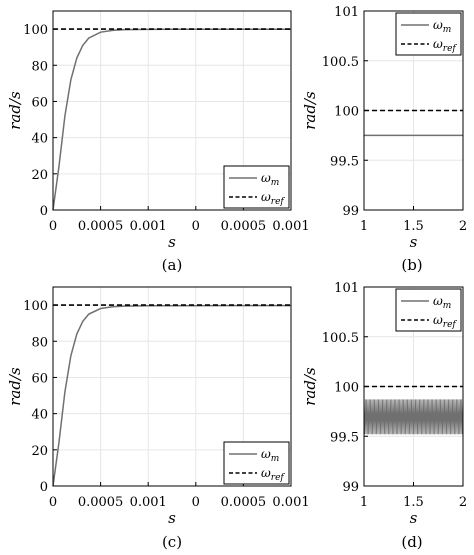 This screenshot has height=555, width=474. What do you see at coordinates (411, 265) in the screenshot?
I see `panel-caption: (b)` at bounding box center [411, 265].